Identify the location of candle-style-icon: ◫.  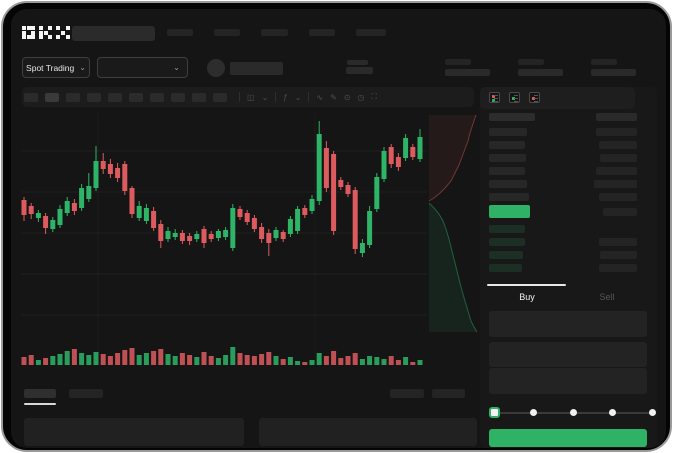
(251, 97).